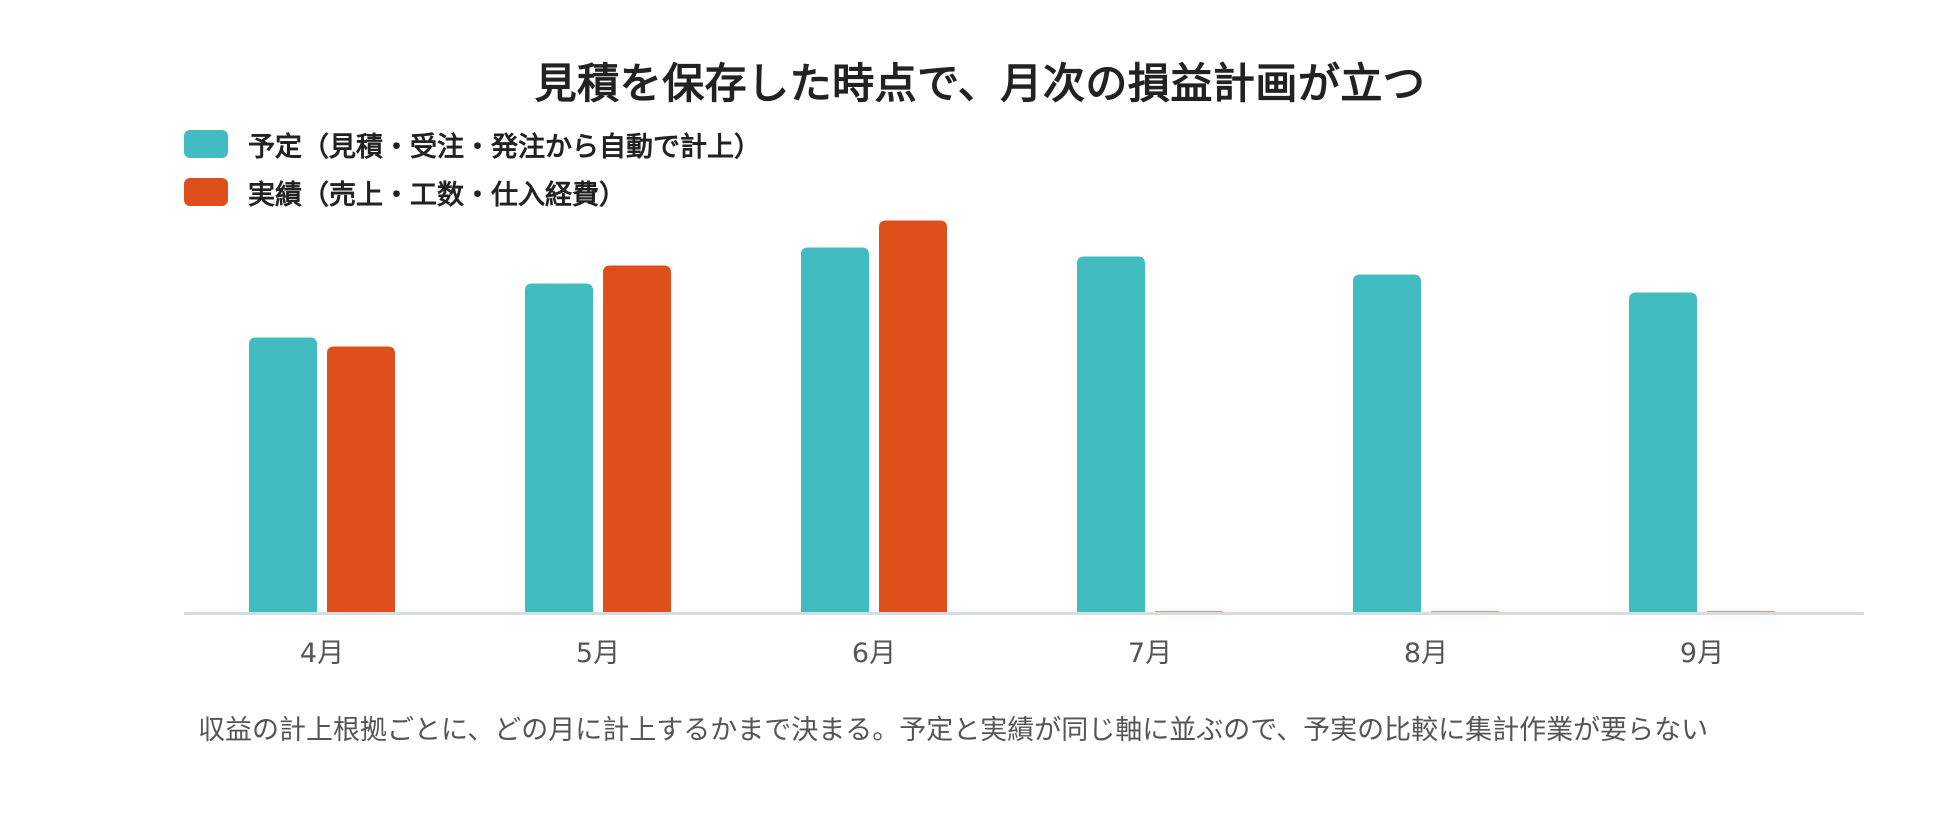 Image resolution: width=1960 pixels, height=828 pixels. Describe the element at coordinates (980, 83) in the screenshot. I see `chart-title: 見積を保存した時点で、月次の損益計画が立つ` at that location.